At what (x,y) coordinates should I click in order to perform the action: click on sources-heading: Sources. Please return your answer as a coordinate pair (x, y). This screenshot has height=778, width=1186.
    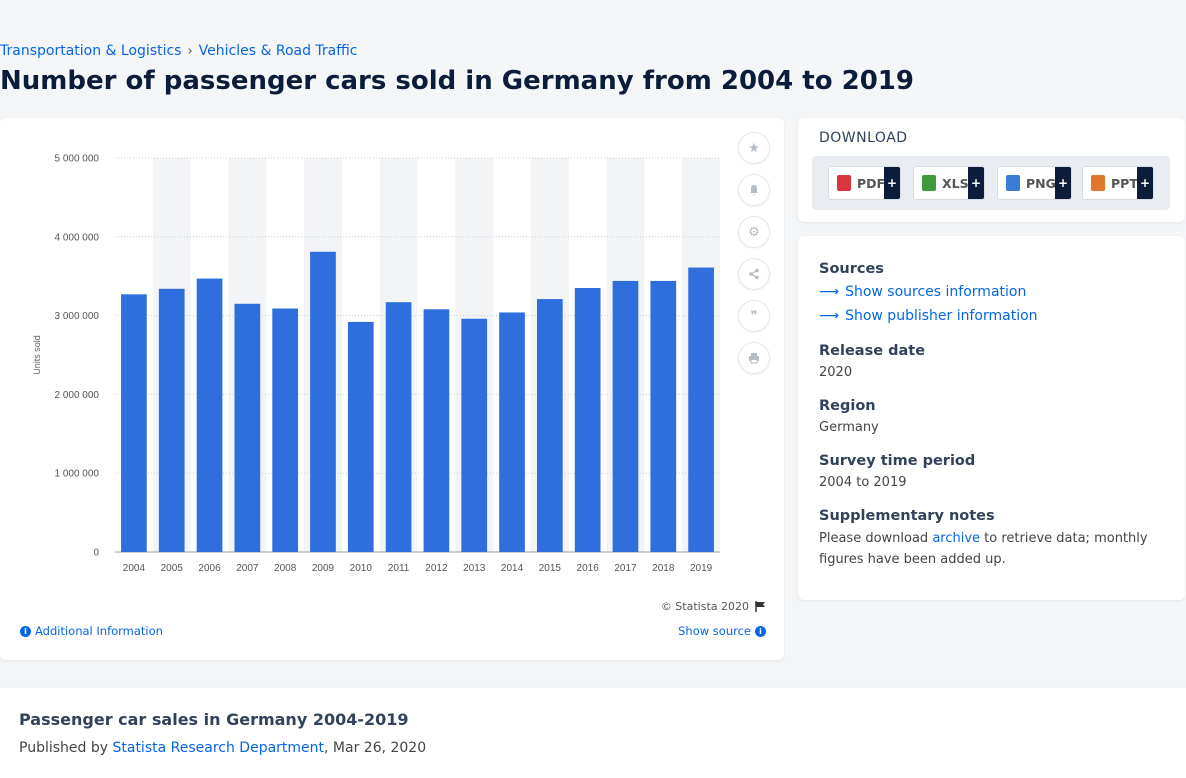
    Looking at the image, I should click on (851, 269).